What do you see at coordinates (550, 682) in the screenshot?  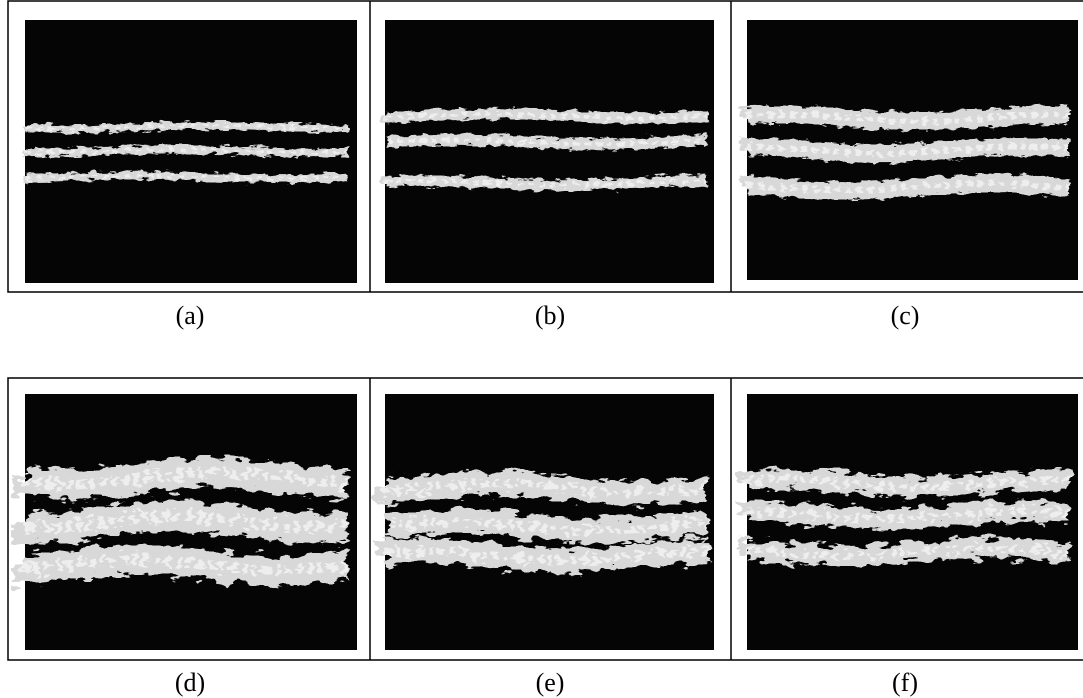 I see `panel-label: (e)` at bounding box center [550, 682].